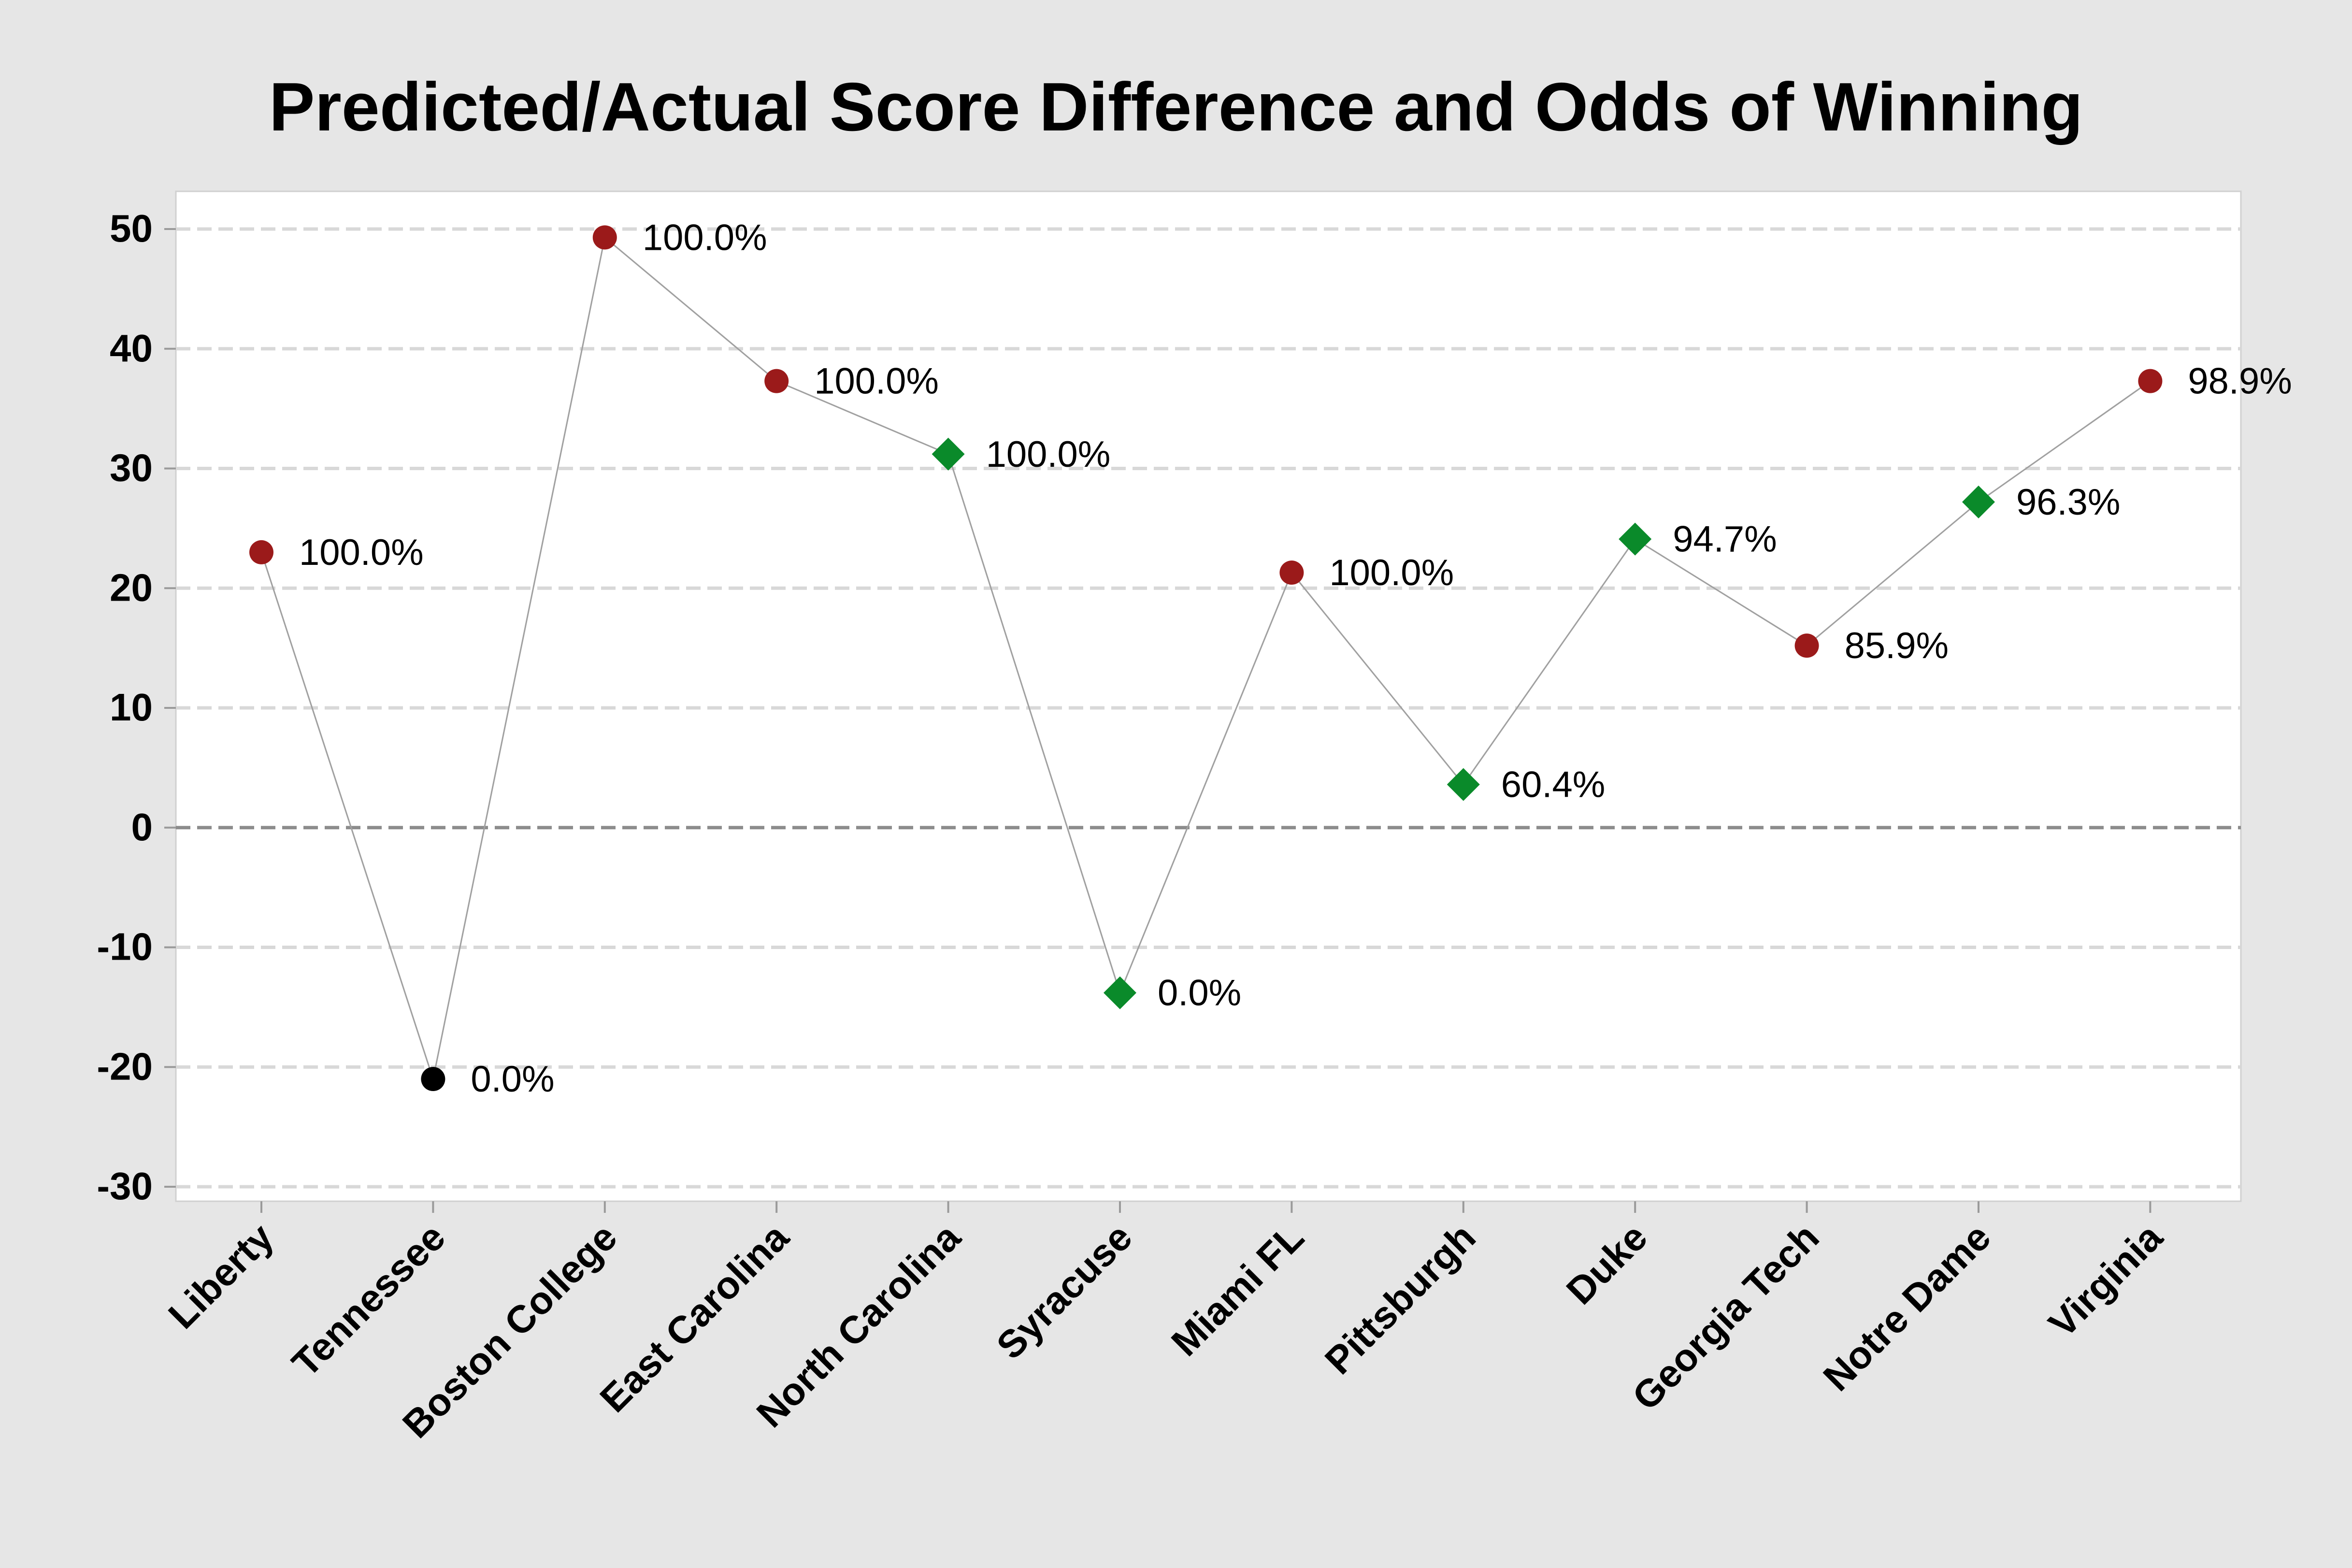 This screenshot has height=1568, width=2352. What do you see at coordinates (131, 587) in the screenshot?
I see `y-tick-label: 20` at bounding box center [131, 587].